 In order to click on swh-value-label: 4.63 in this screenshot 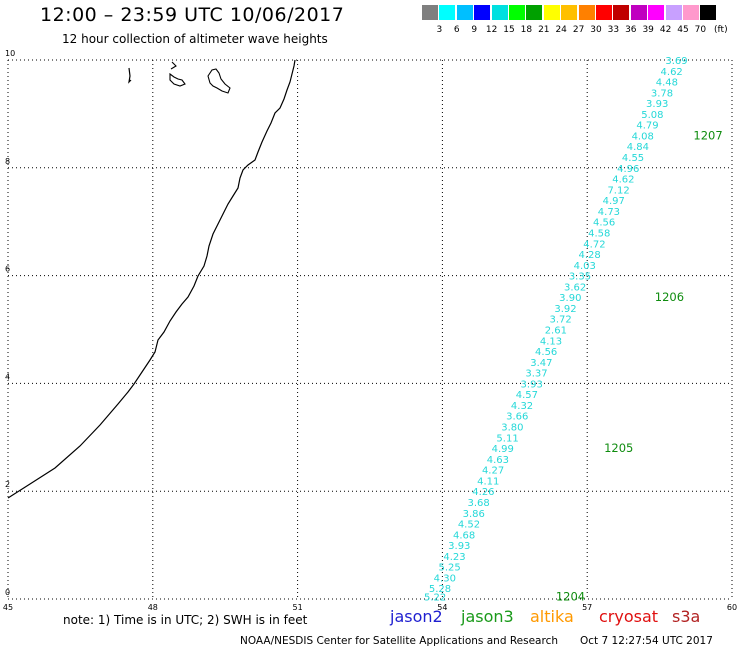, I will do `click(498, 460)`.